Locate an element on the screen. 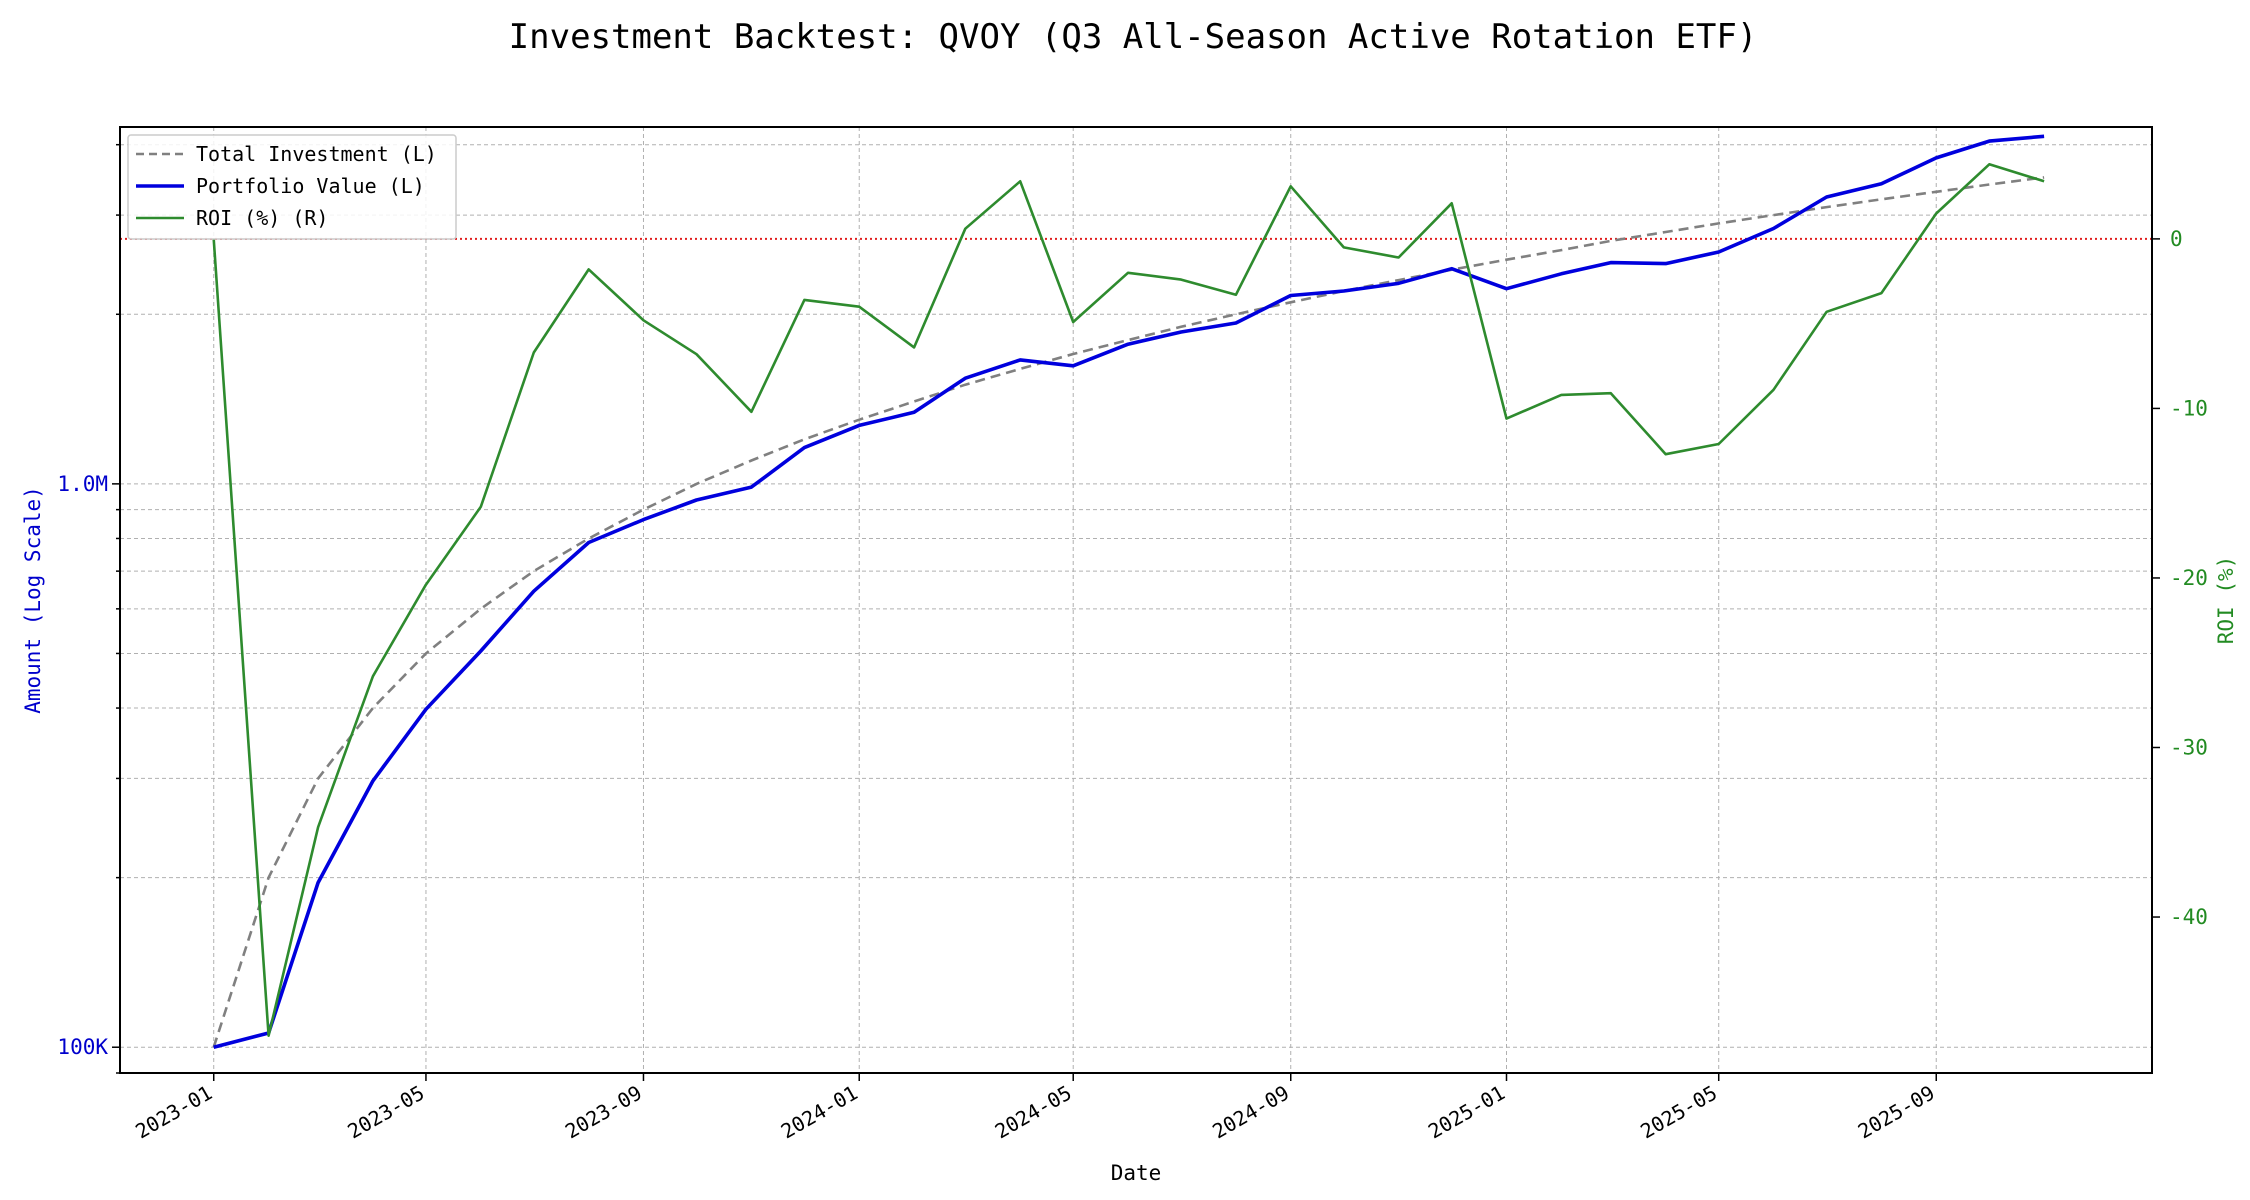 This screenshot has height=1200, width=2250. y-right-axis-ticks: 0 -10 -20 -30 -40 is located at coordinates (2180, 578).